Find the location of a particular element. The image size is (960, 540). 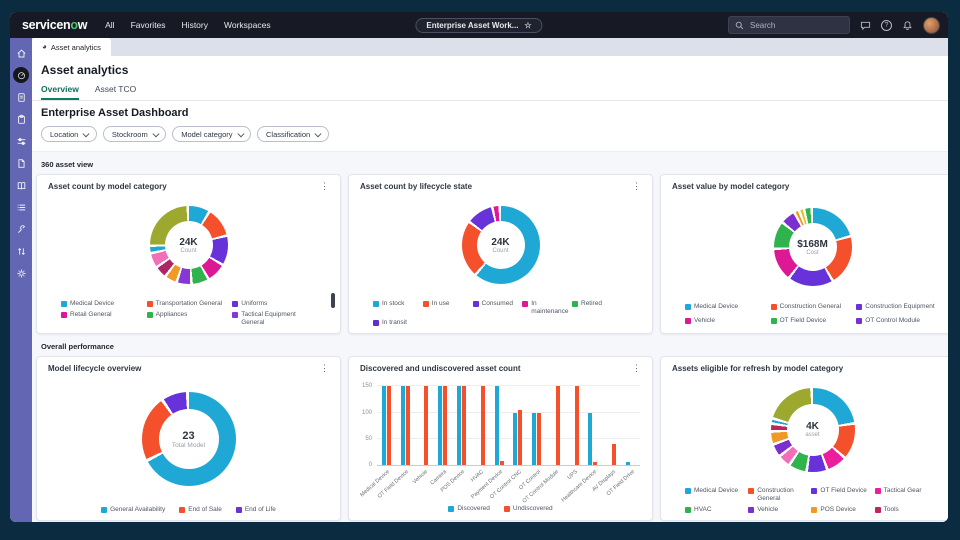

legend-label: General Availability is located at coordinates (138, 509).